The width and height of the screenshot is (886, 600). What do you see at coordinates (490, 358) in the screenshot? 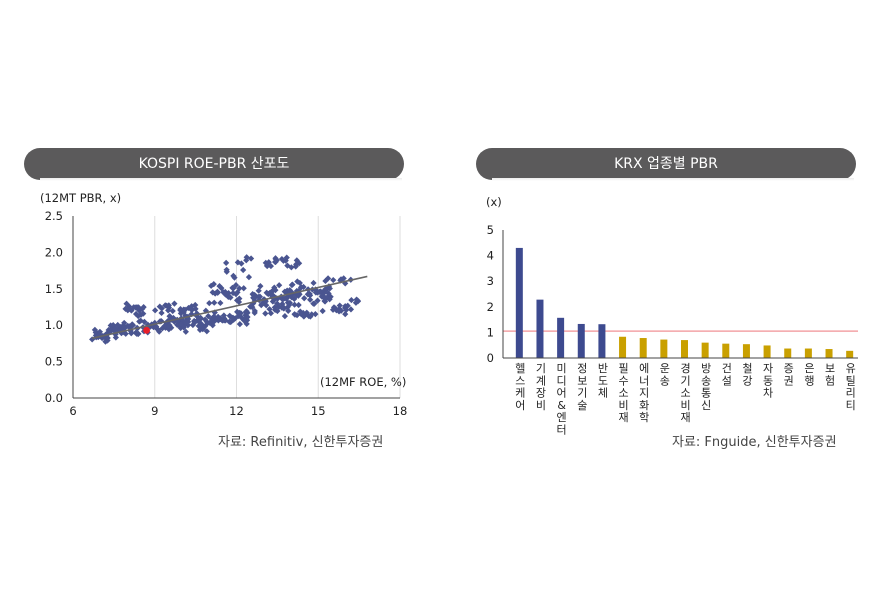
I see `bar-y-tick-label: 0` at bounding box center [490, 358].